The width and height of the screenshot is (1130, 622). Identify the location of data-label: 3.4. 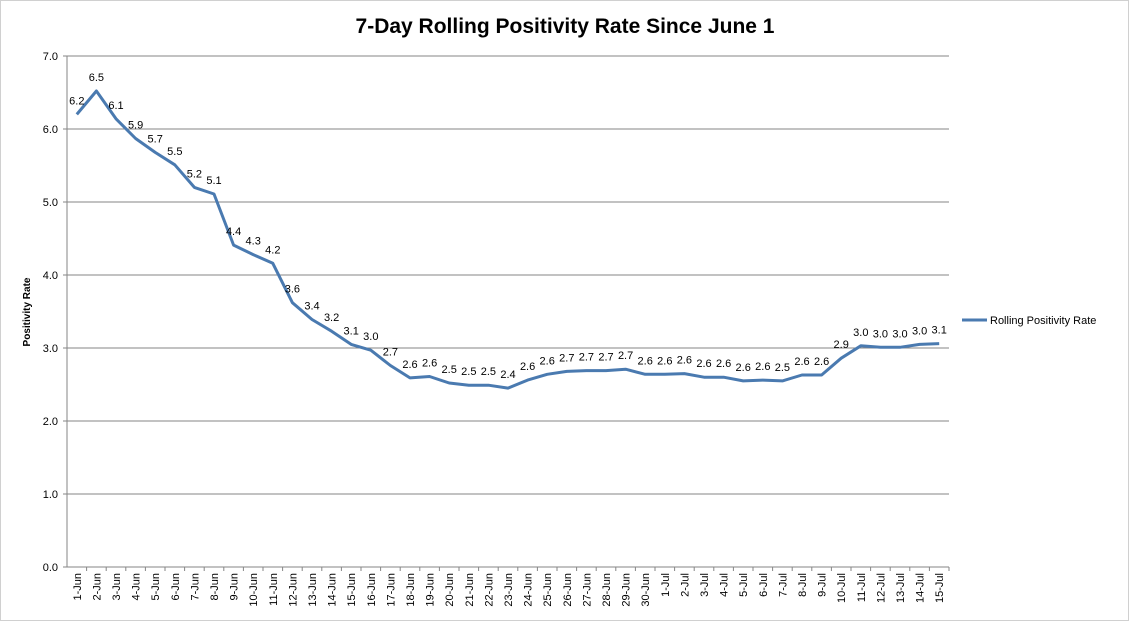
(311, 307).